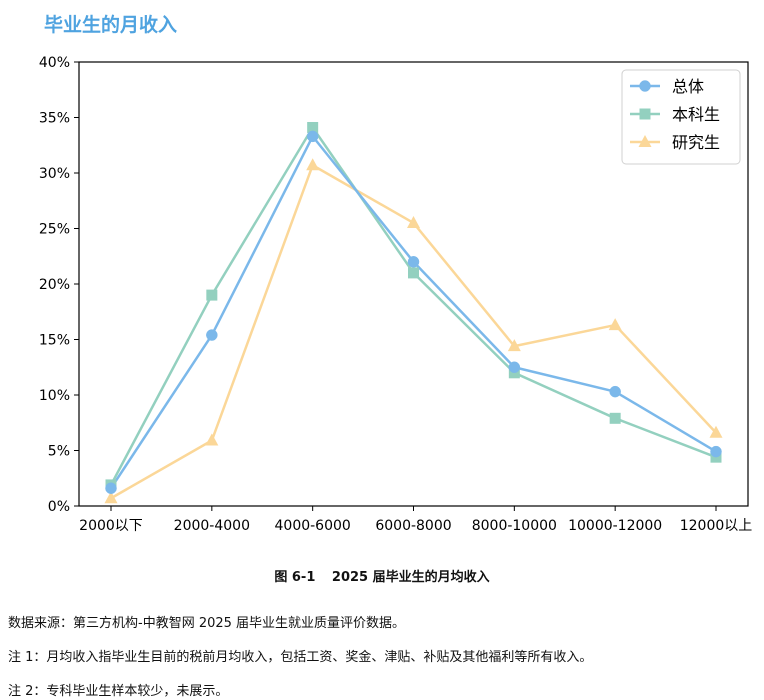  I want to click on x-tick-label: 12000以上, so click(716, 526).